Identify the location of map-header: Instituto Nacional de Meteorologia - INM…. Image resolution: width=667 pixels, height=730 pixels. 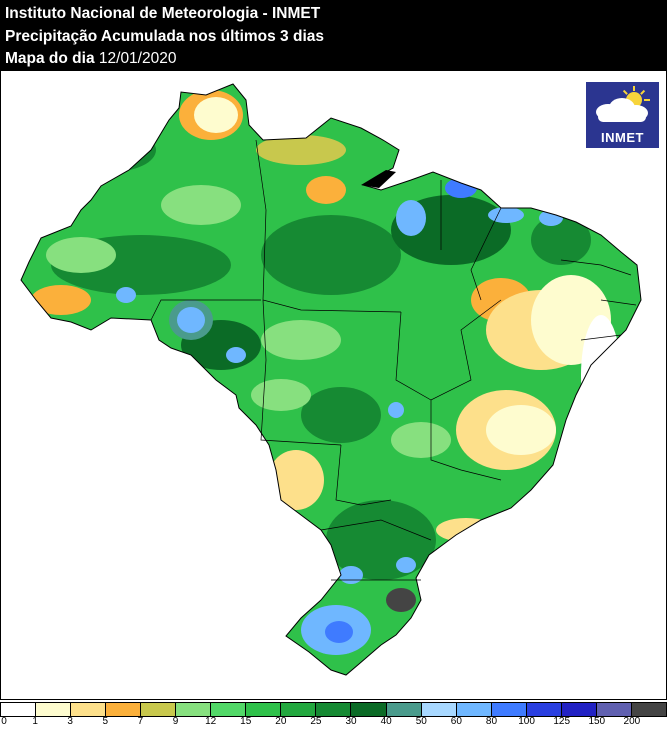
(333, 35).